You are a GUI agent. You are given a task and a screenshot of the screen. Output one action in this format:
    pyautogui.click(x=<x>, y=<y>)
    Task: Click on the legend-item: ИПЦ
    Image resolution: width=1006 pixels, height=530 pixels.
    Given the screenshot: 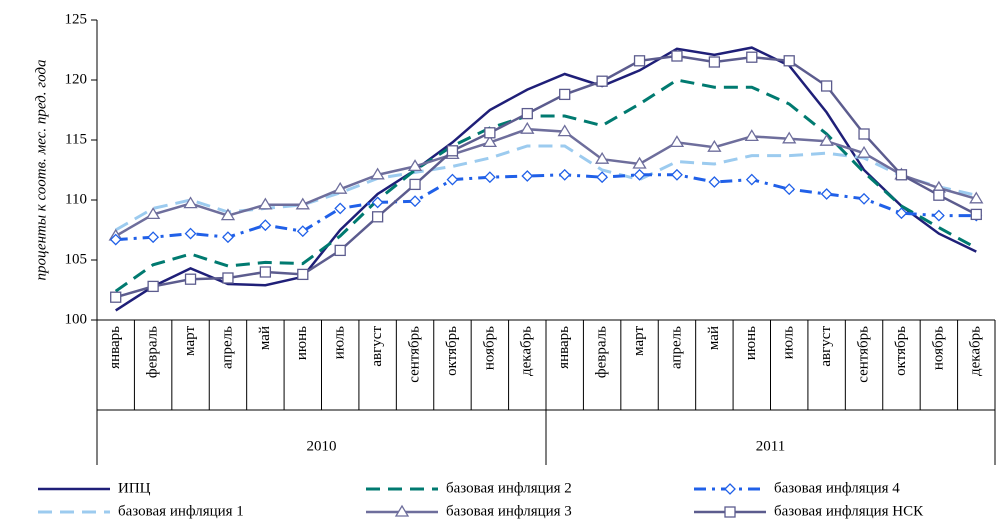 What is the action you would take?
    pyautogui.click(x=94, y=488)
    